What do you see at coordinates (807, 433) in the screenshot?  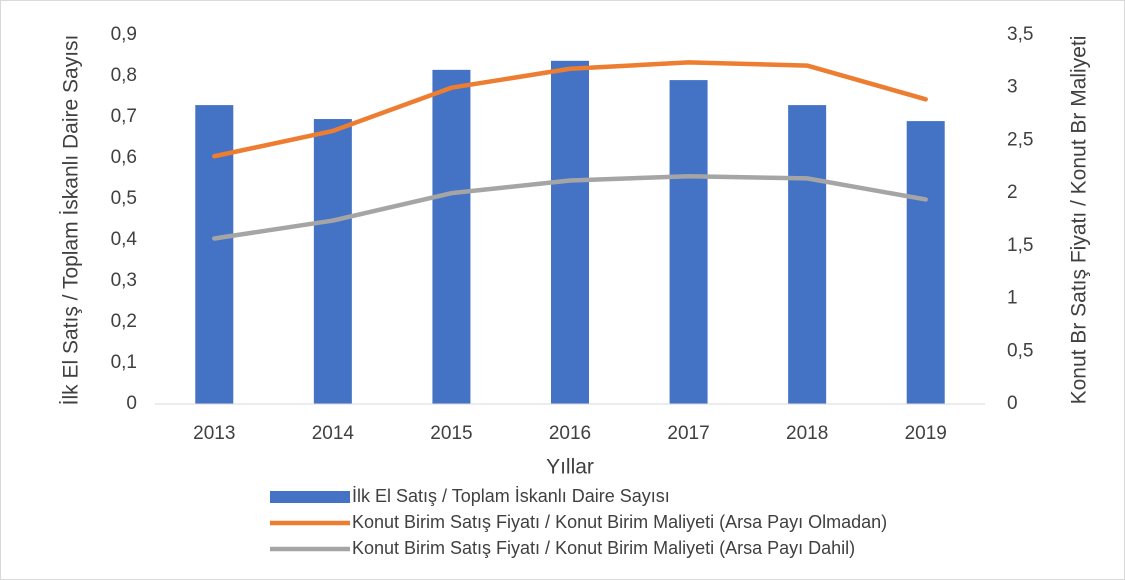 I see `x-tick-label: 2018` at bounding box center [807, 433].